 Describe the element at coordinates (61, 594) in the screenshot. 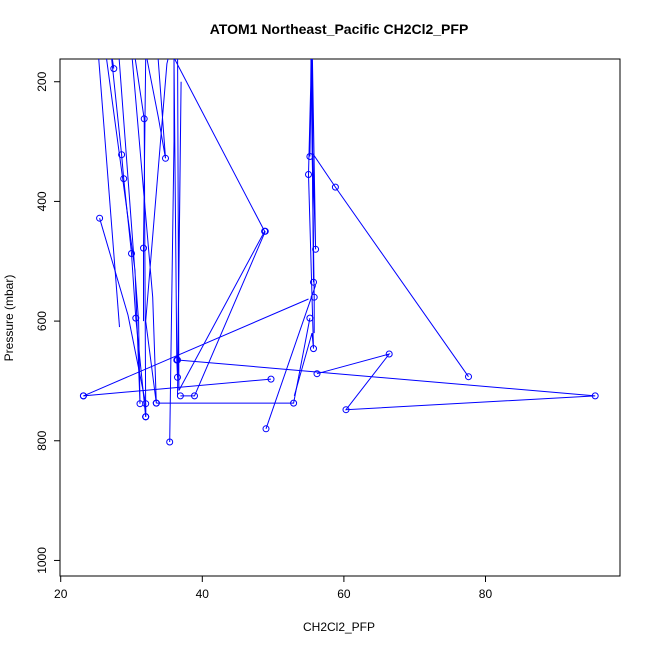

I see `x-tick-label: 20` at that location.